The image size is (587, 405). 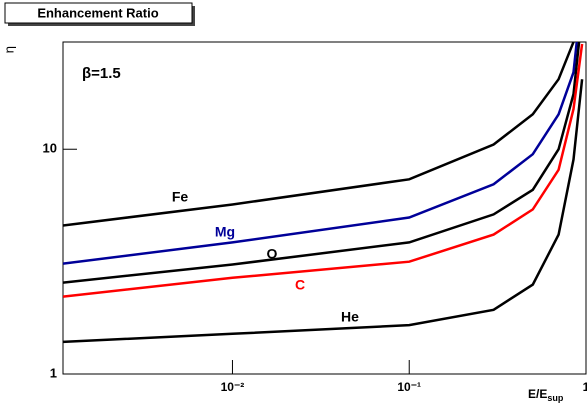 I want to click on y-tick-label: 1, so click(x=53, y=372).